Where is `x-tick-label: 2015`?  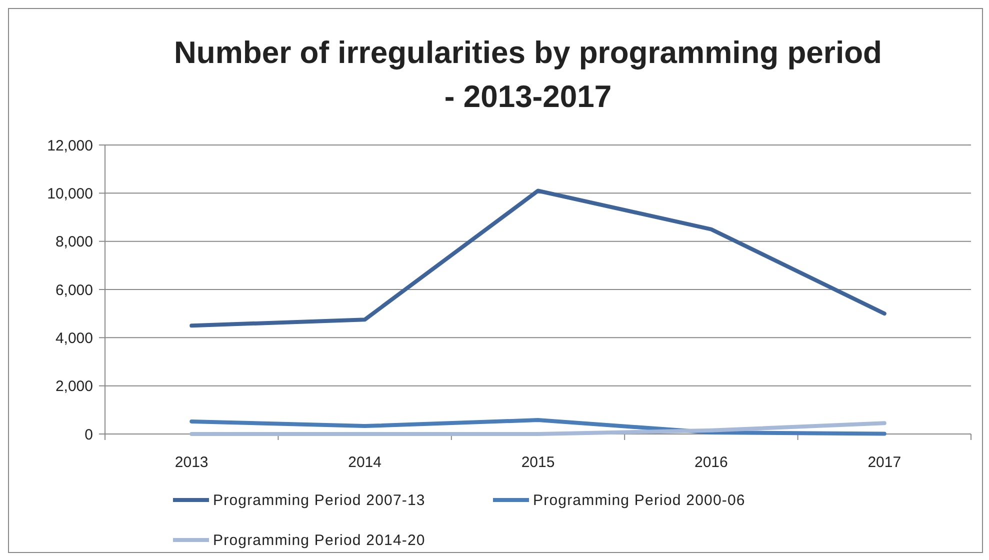 x-tick-label: 2015 is located at coordinates (538, 462).